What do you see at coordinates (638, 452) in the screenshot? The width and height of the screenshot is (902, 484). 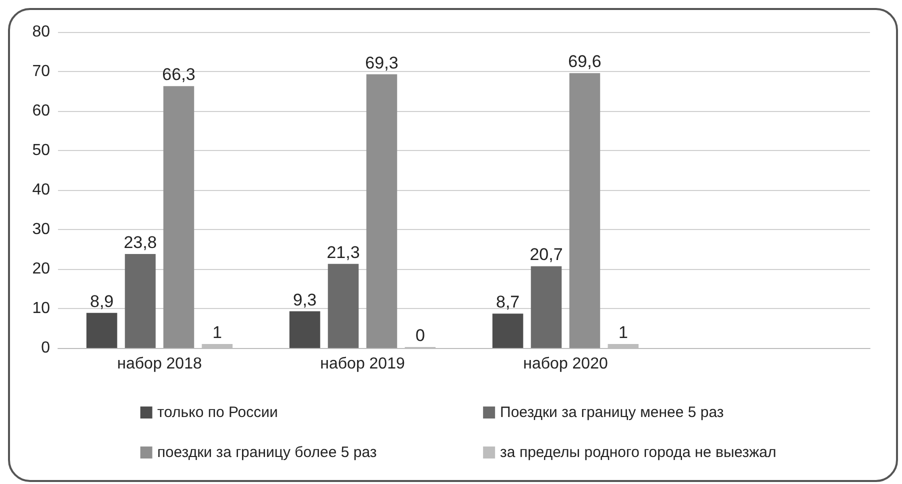 I see `legend-label: за пределы родного города не выезжал` at bounding box center [638, 452].